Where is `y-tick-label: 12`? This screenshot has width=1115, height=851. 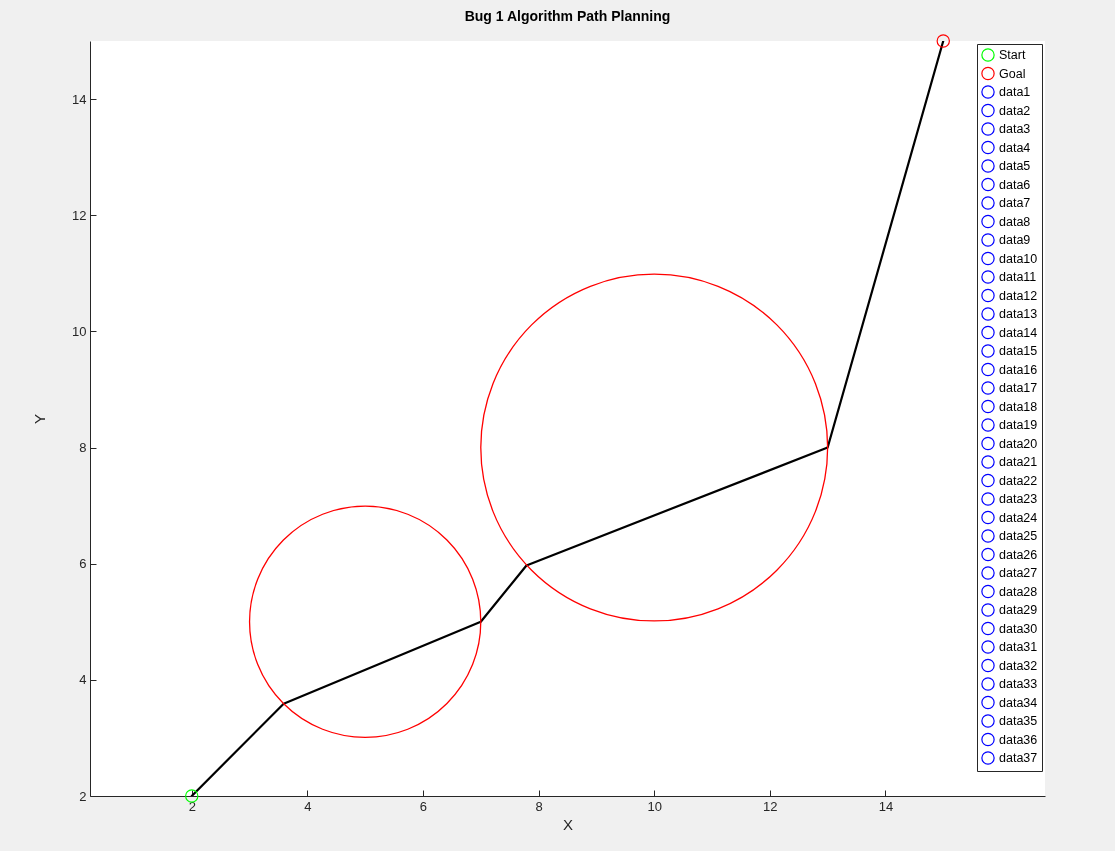
y-tick-label: 12 is located at coordinates (79, 215).